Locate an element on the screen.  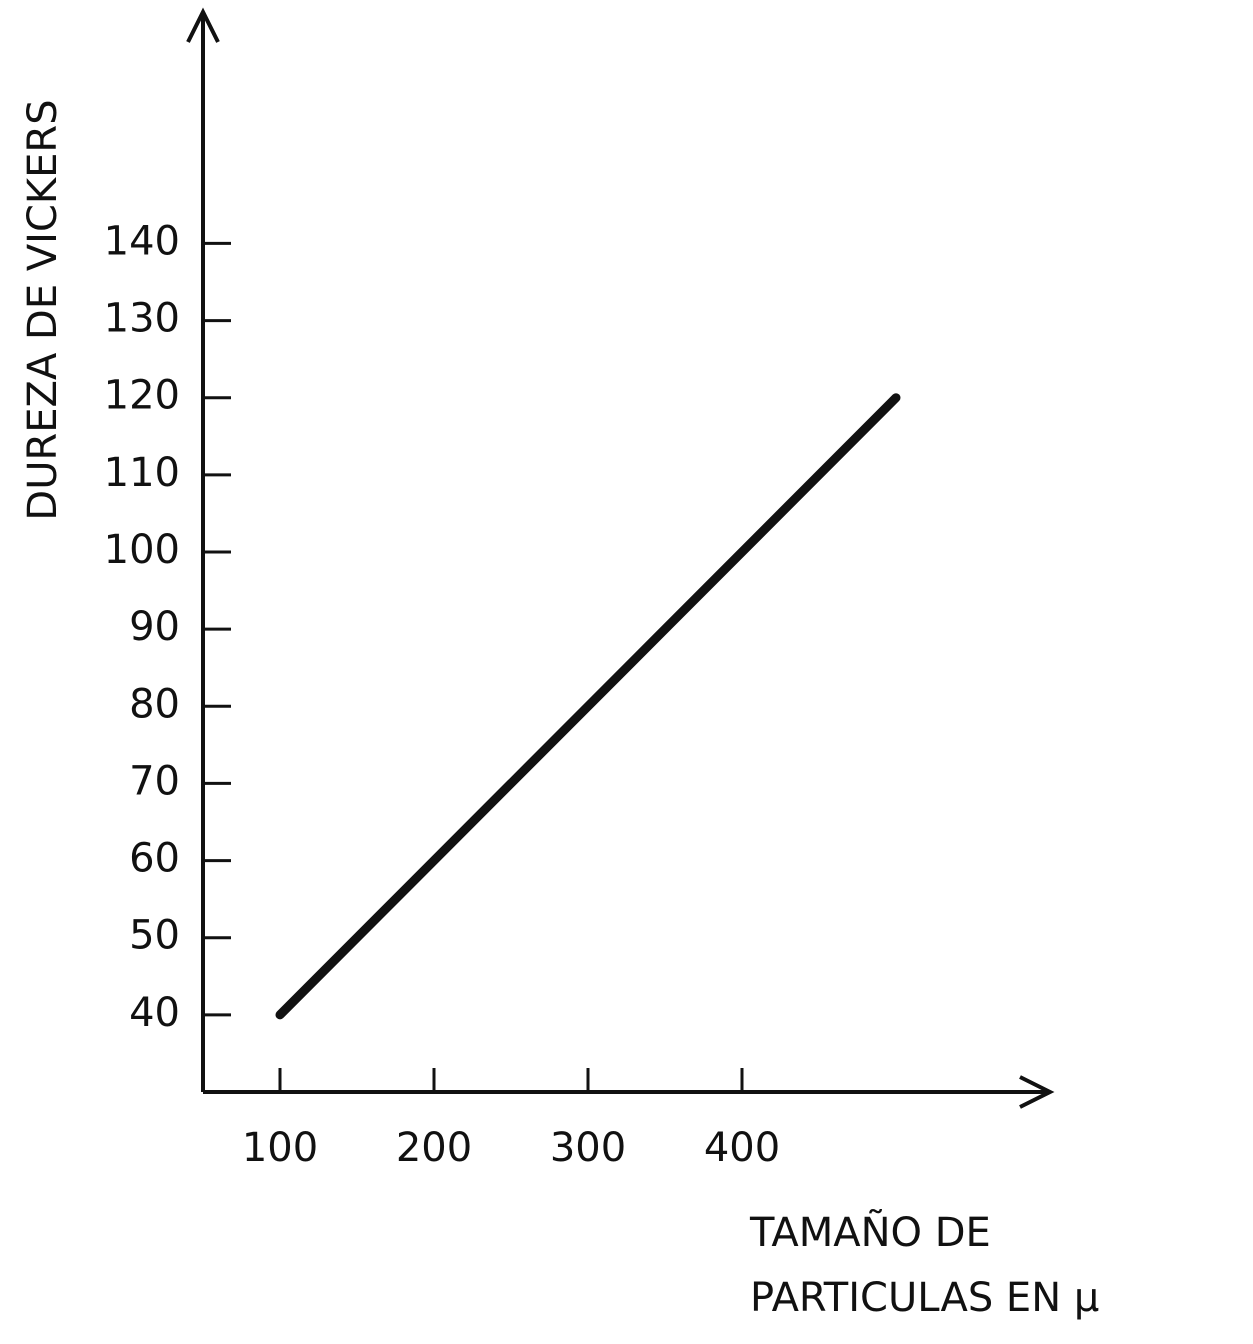
y-tick-label: 140 is located at coordinates (142, 241).